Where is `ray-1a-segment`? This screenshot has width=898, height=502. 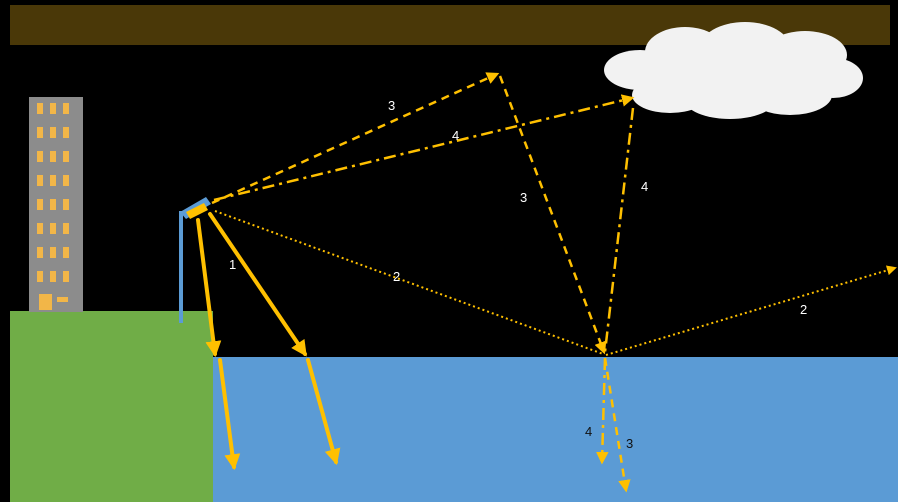 ray-1a-segment is located at coordinates (209, 288).